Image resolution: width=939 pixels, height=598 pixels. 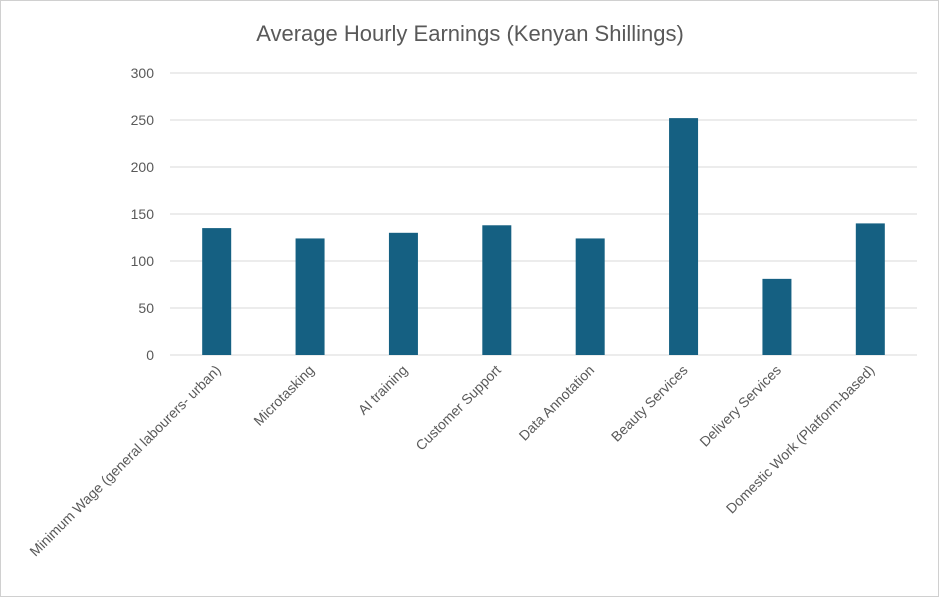 I want to click on x-category-label: Microtasking, so click(x=283, y=395).